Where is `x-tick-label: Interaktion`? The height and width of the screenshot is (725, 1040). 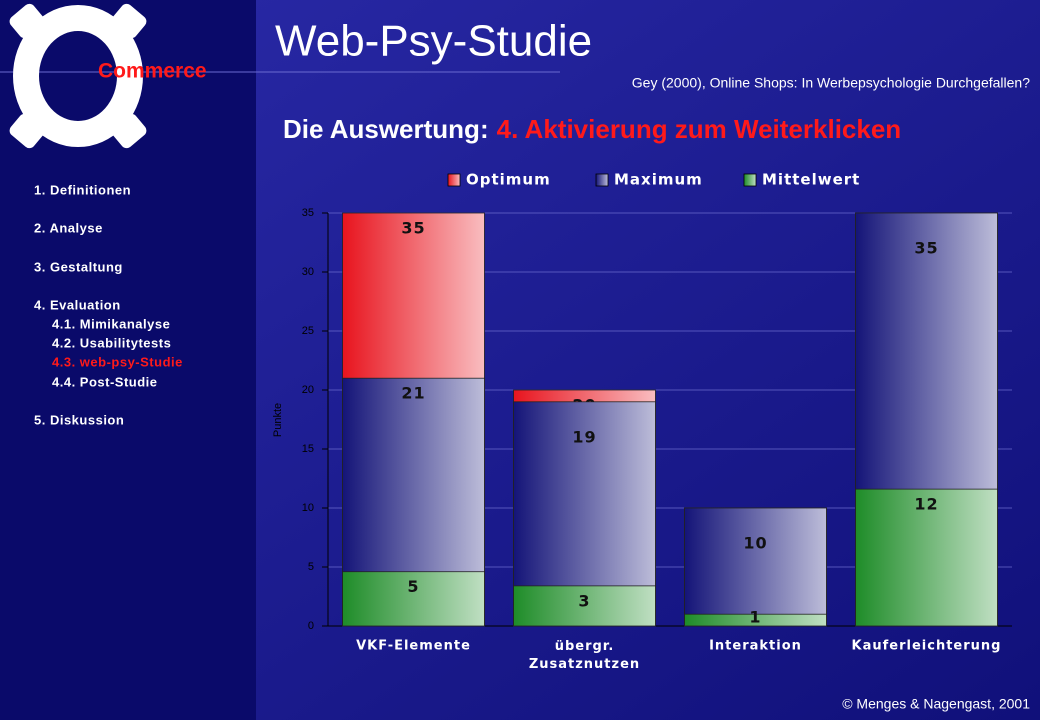
x-tick-label: Interaktion is located at coordinates (755, 646).